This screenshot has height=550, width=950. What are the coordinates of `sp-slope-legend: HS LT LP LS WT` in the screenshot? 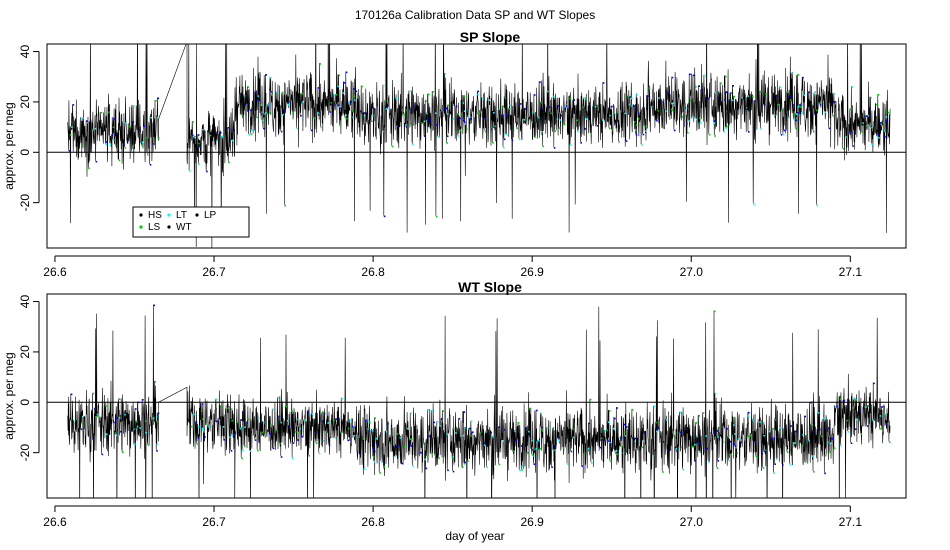 It's located at (191, 222).